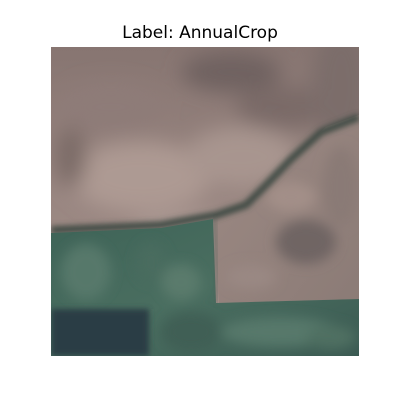 This screenshot has height=400, width=400. I want to click on bare-field-right-texture, so click(292, 218).